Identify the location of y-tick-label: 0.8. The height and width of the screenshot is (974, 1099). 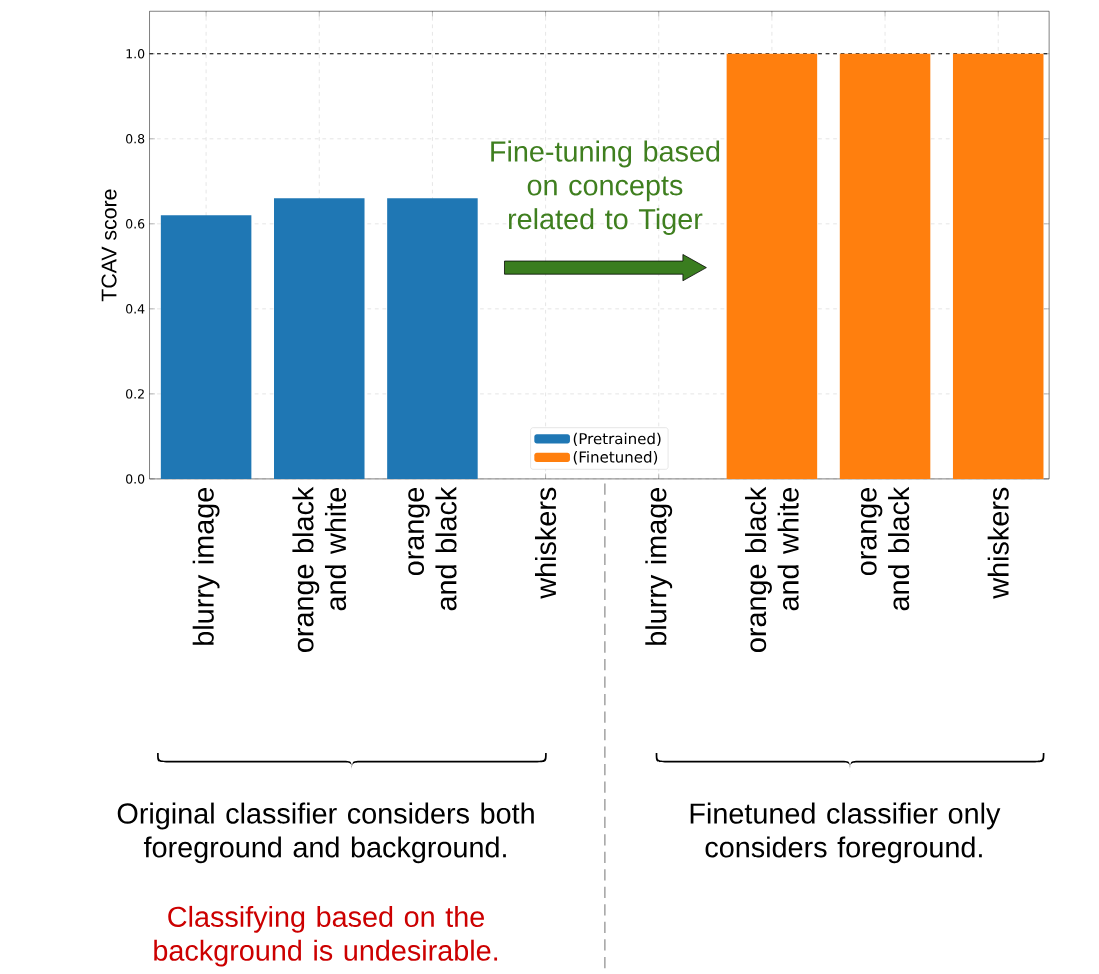
(135, 138).